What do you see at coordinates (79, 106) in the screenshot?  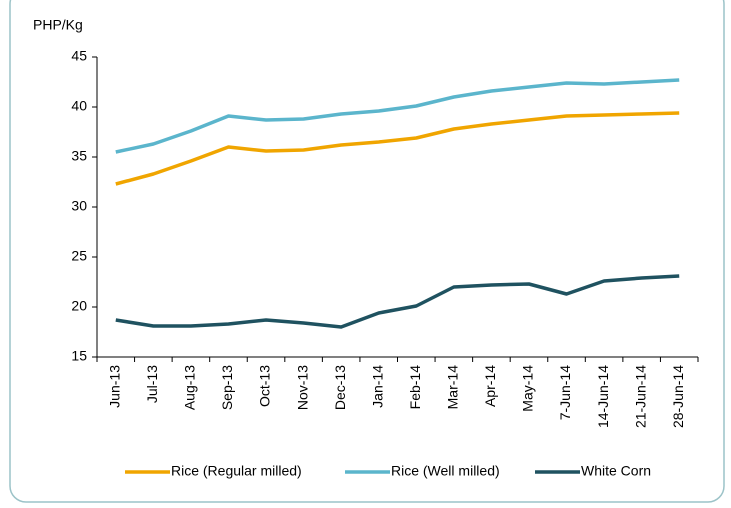 I see `y-tick-label: 40` at bounding box center [79, 106].